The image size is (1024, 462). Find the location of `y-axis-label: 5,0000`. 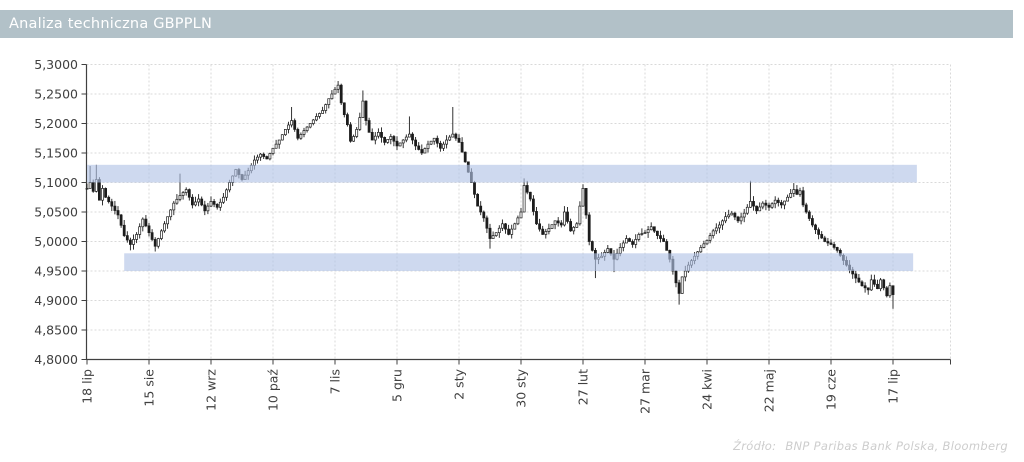

y-axis-label: 5,0000 is located at coordinates (56, 241).